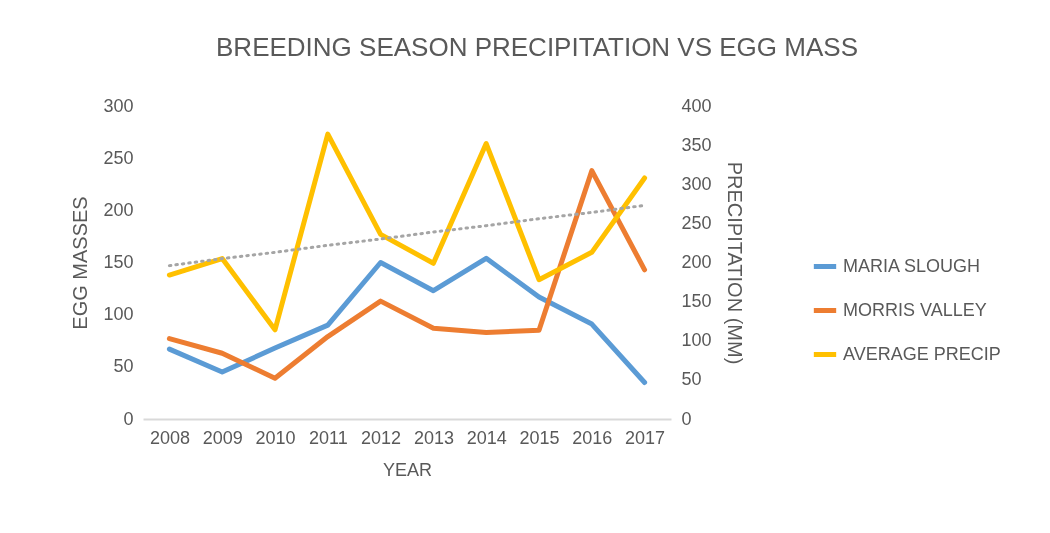  I want to click on legend-label: MORRIS VALLEY, so click(915, 309).